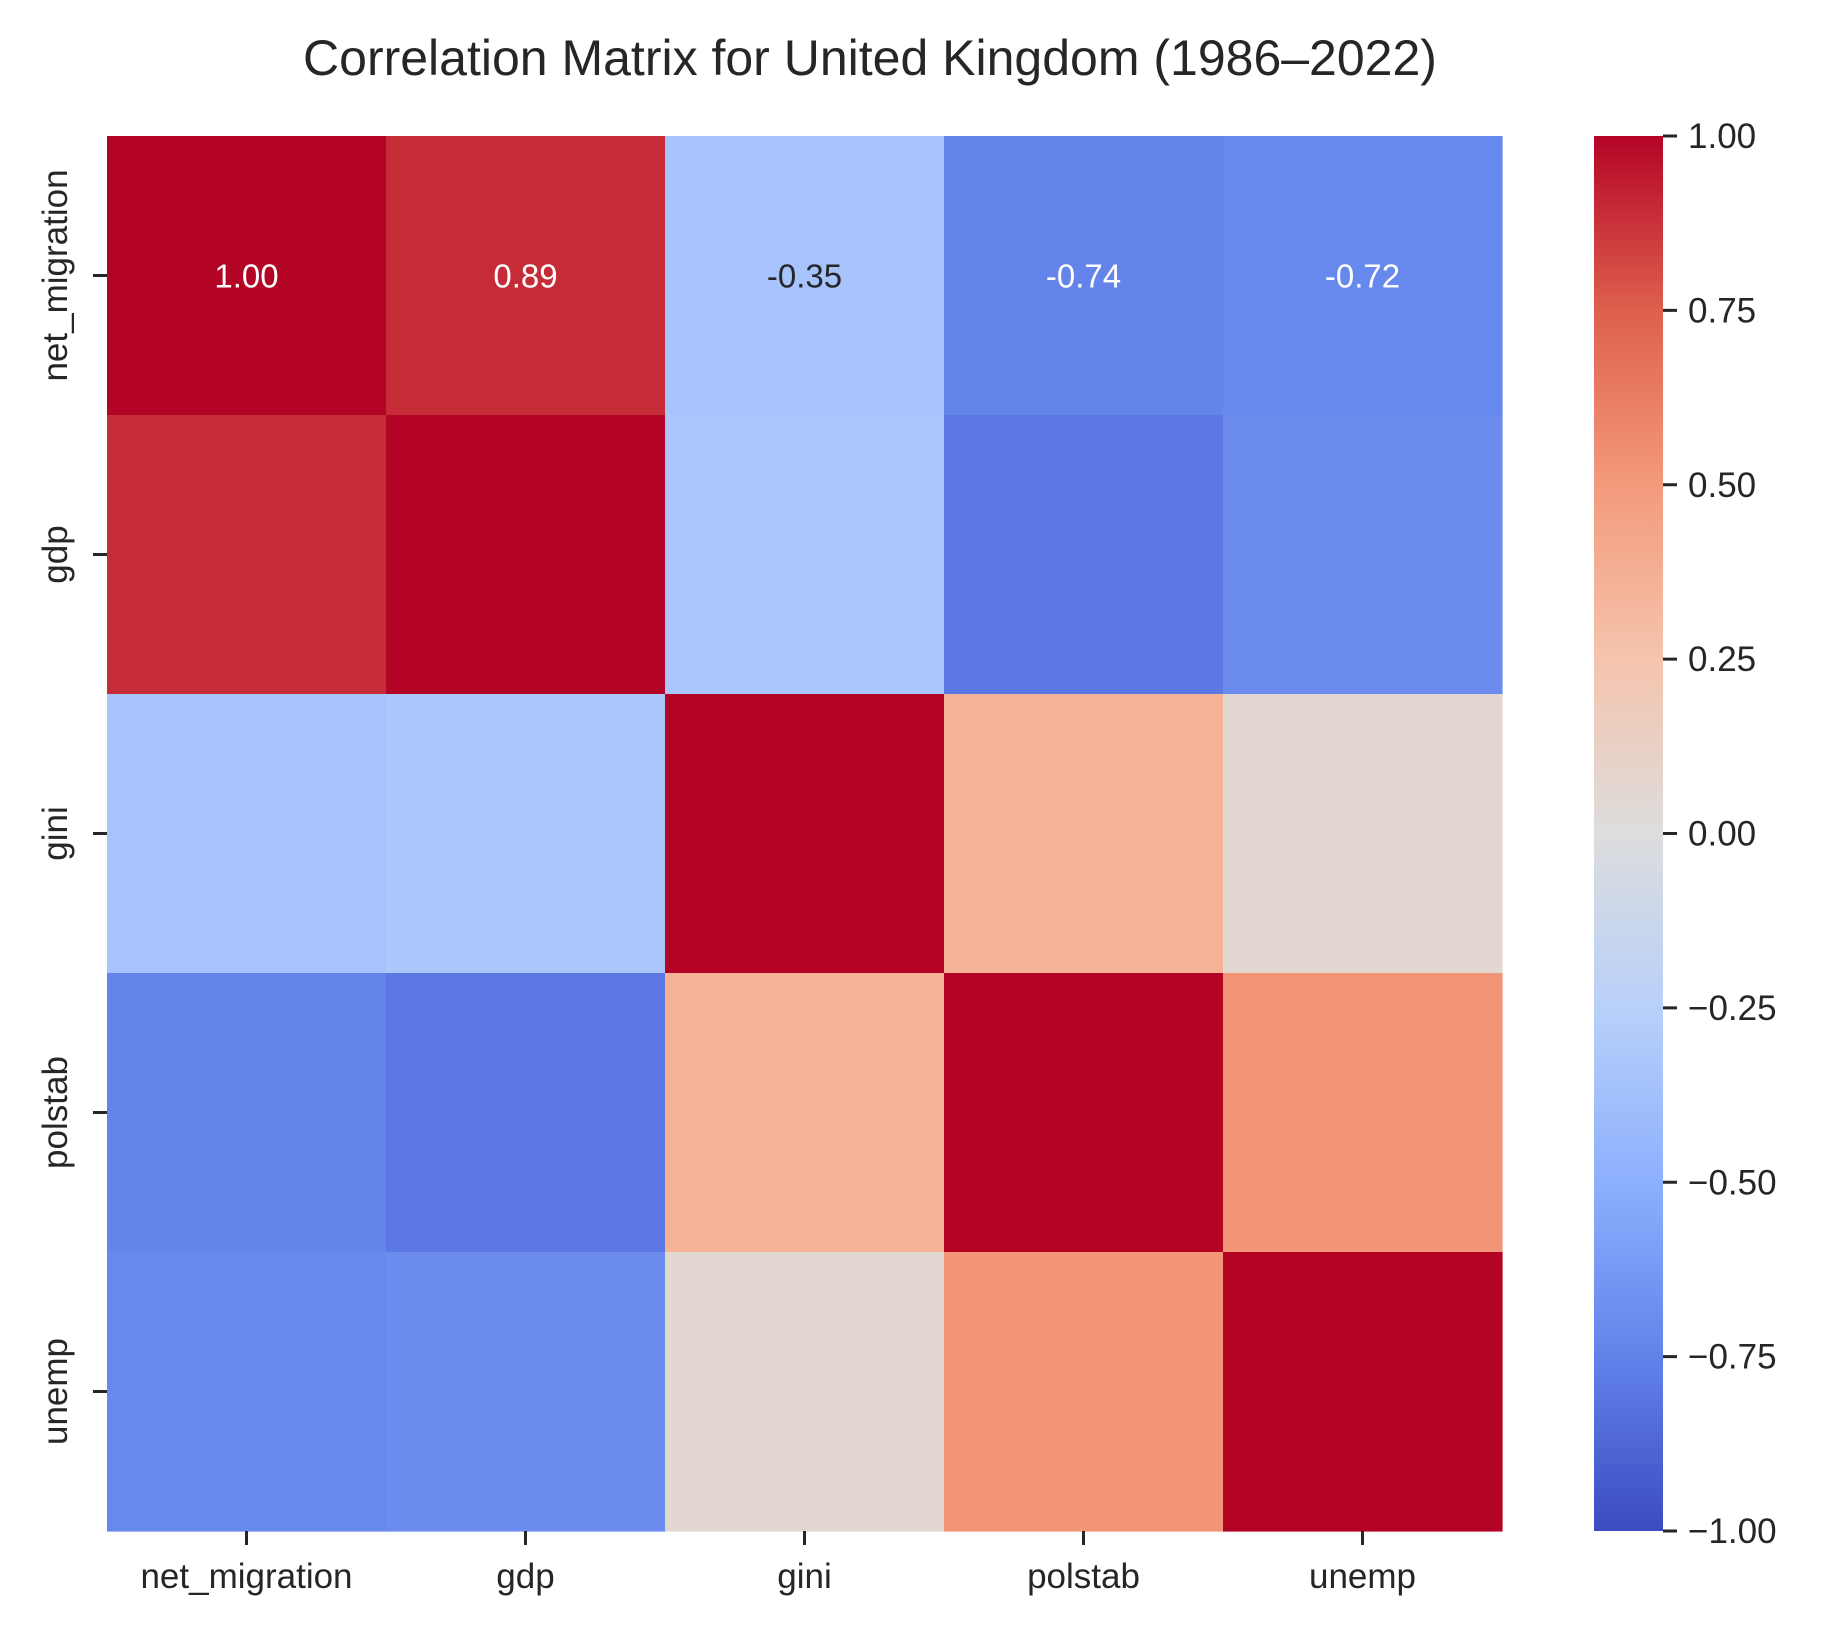 The image size is (1829, 1626). I want to click on heatmap-cell-unemp-gini, so click(805, 1392).